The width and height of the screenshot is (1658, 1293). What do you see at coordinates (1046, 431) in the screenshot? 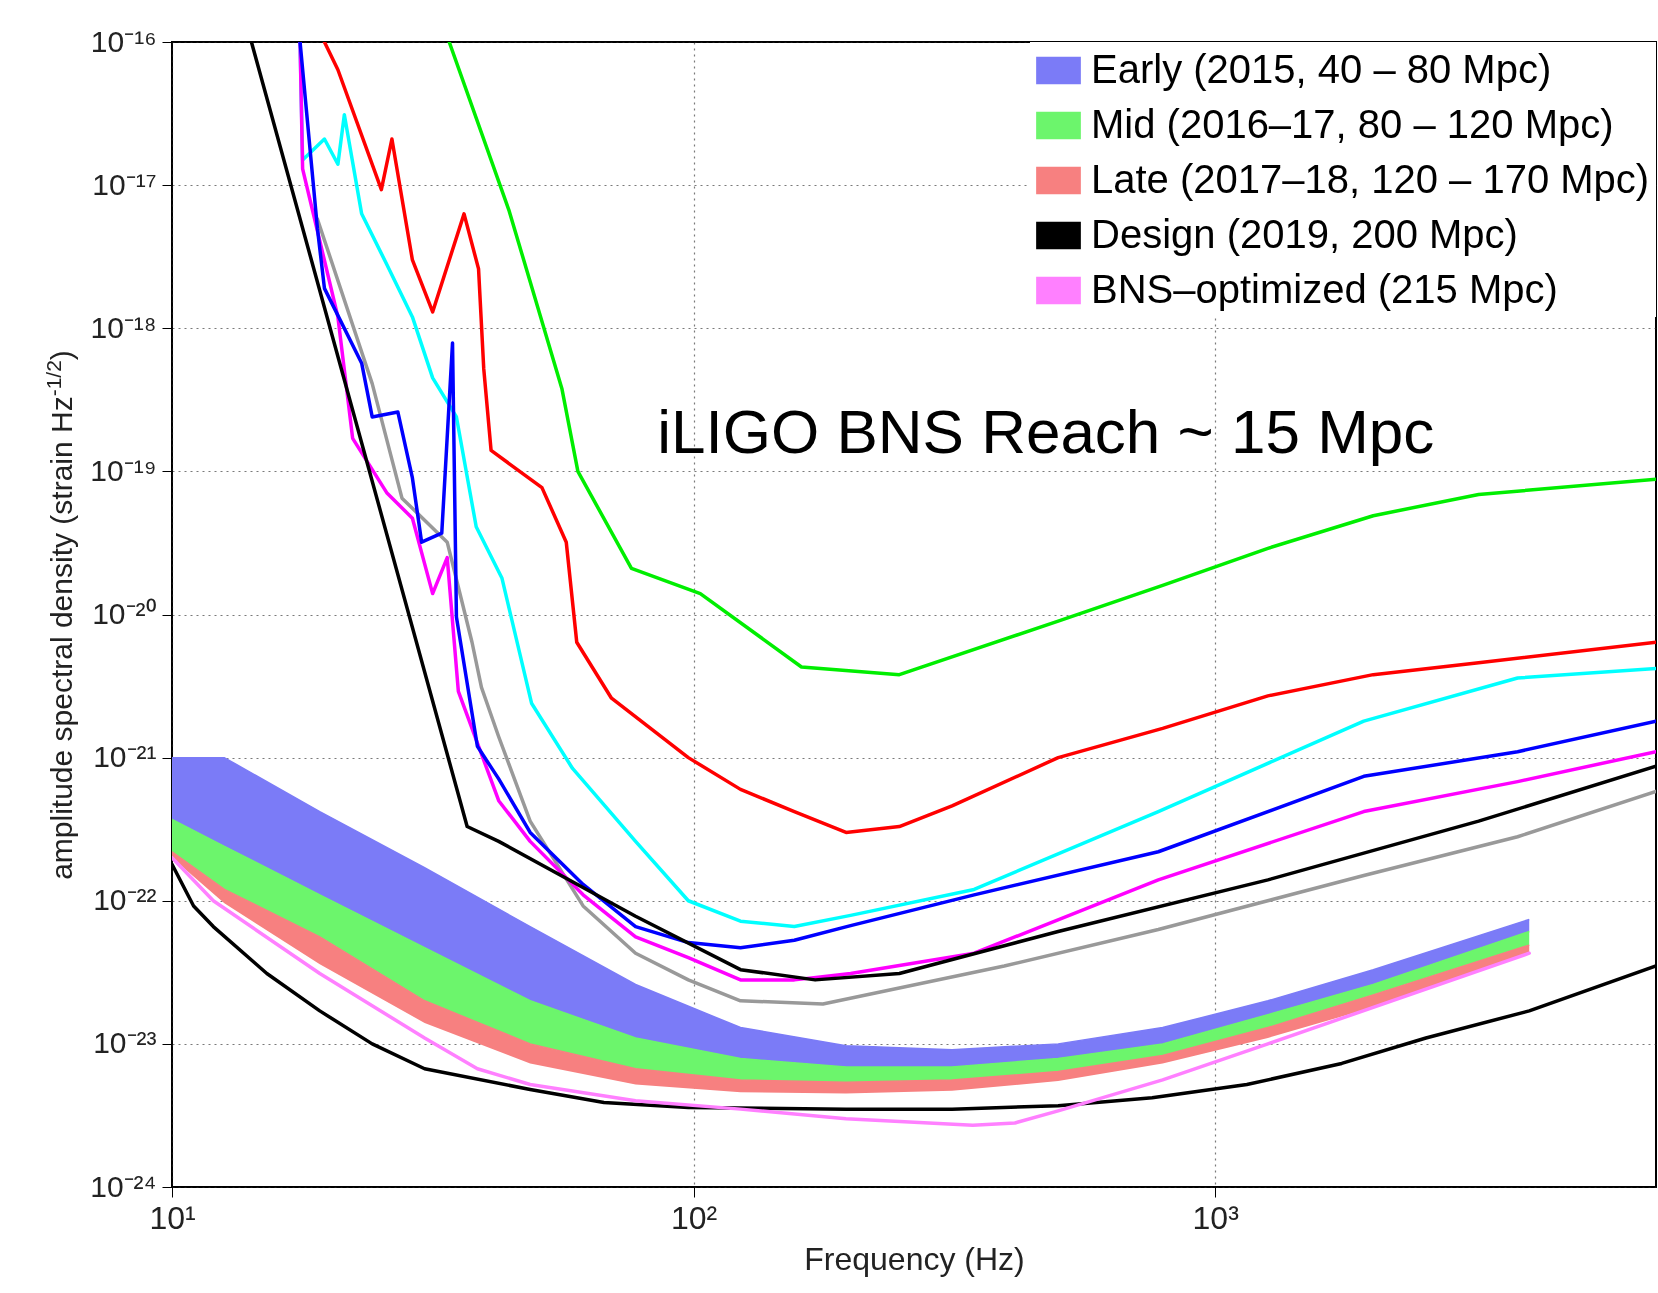
I see `annotation: iLIGO BNS Reach ~ 15 Mpc` at bounding box center [1046, 431].